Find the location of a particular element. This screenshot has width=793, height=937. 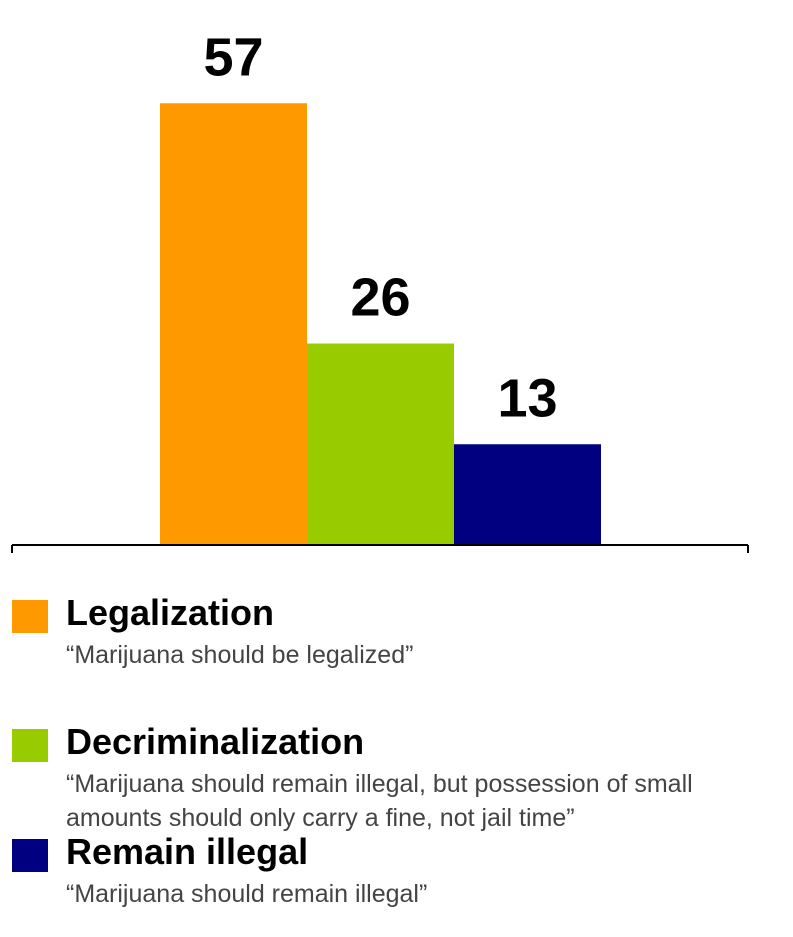

value-label-legalization: 57 is located at coordinates (233, 57).